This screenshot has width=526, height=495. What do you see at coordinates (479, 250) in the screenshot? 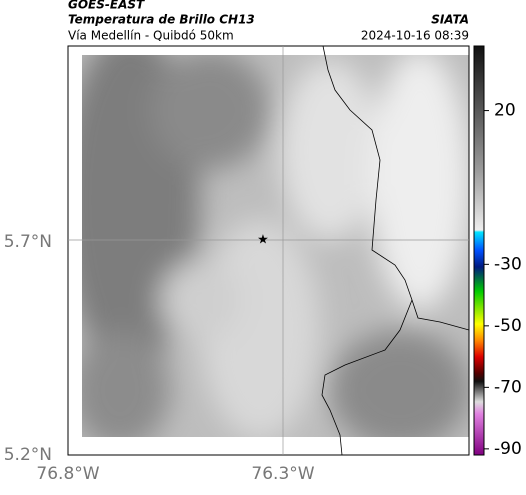
I see `colorbar` at bounding box center [479, 250].